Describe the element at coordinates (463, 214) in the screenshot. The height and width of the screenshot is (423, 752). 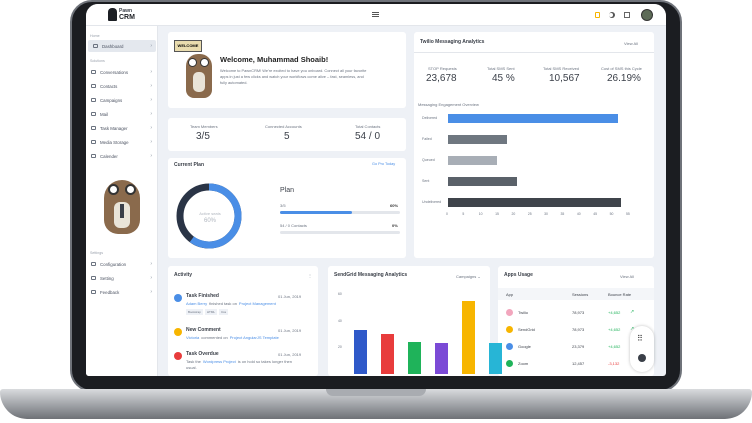
I see `tick-label: 5` at that location.